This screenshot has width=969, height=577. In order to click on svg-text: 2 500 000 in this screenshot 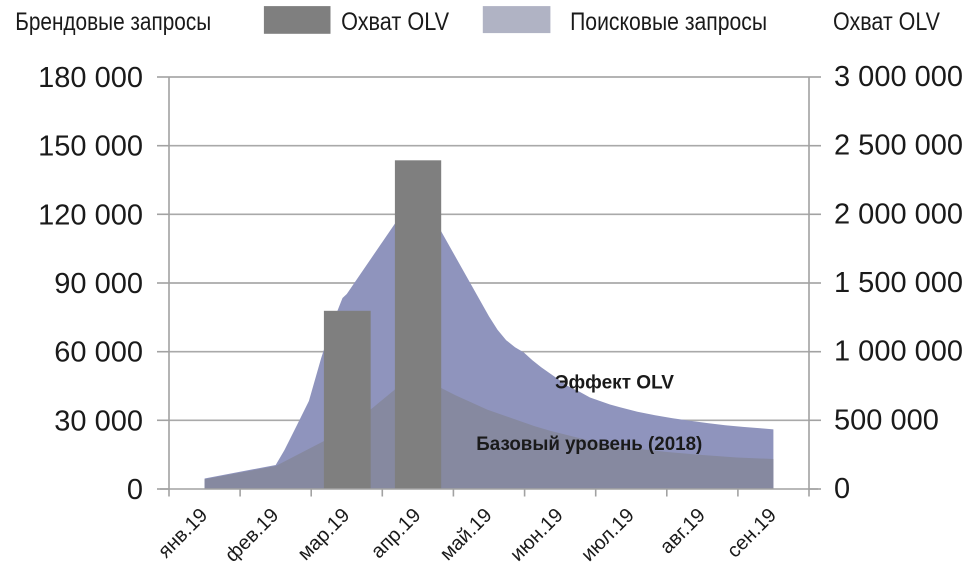, I will do `click(898, 146)`.